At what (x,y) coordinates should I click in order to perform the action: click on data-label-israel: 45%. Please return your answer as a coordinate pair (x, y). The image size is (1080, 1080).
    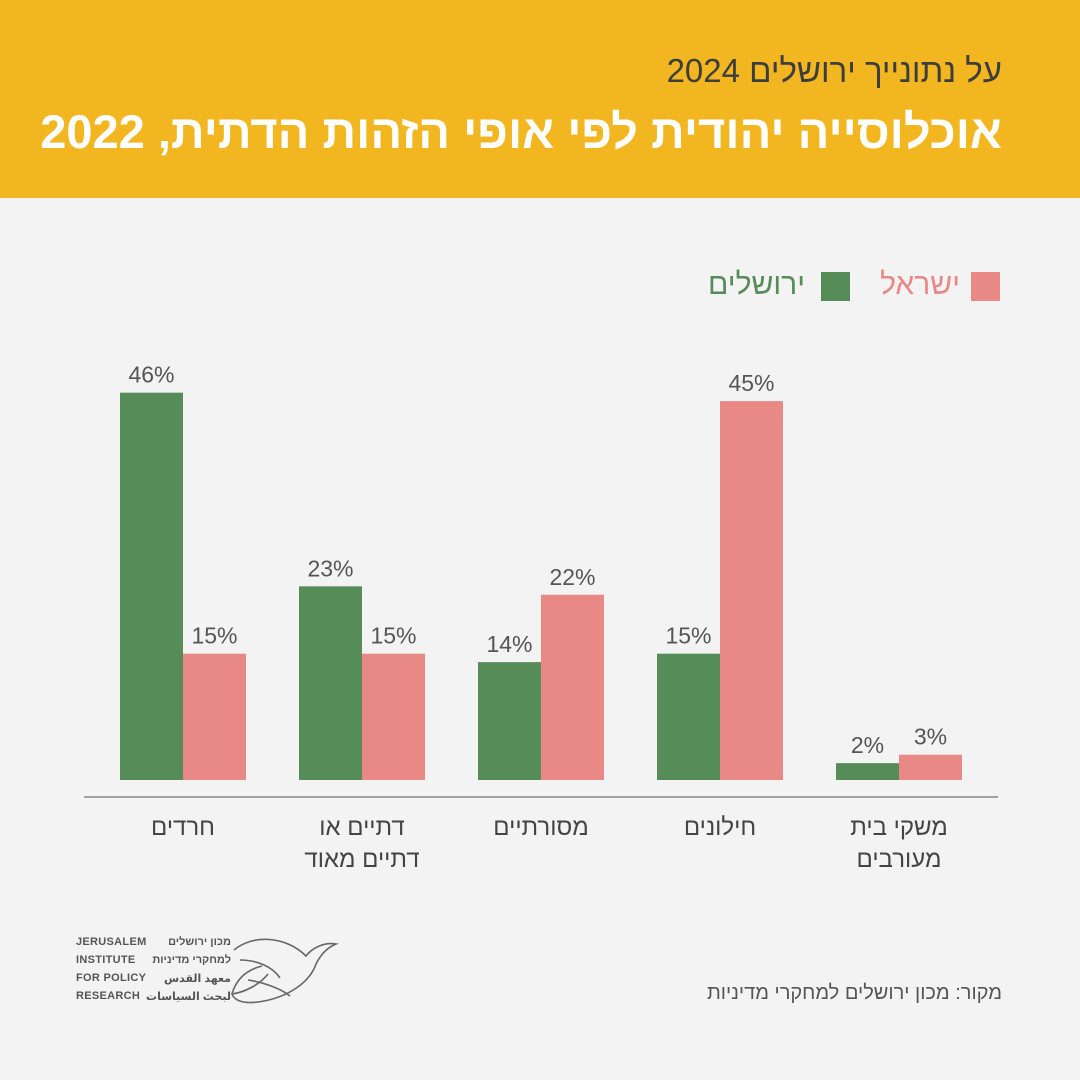
    Looking at the image, I should click on (751, 383).